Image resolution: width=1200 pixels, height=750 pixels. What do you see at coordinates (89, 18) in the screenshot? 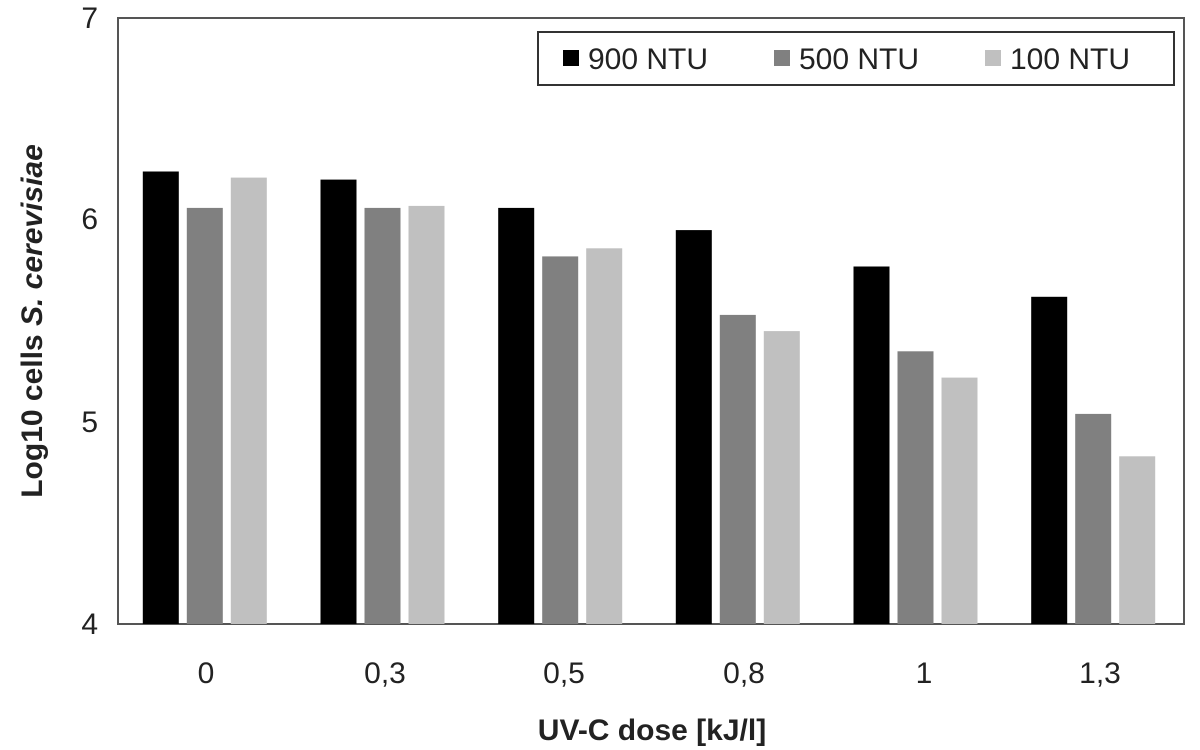
I see `y-tick-label: 7` at bounding box center [89, 18].